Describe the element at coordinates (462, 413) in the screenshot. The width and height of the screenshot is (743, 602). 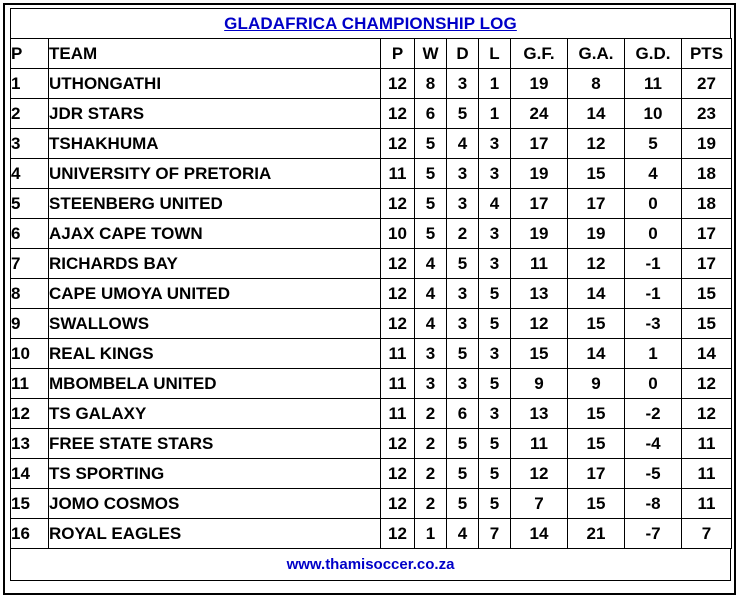
I see `cell-drawn: 6` at that location.